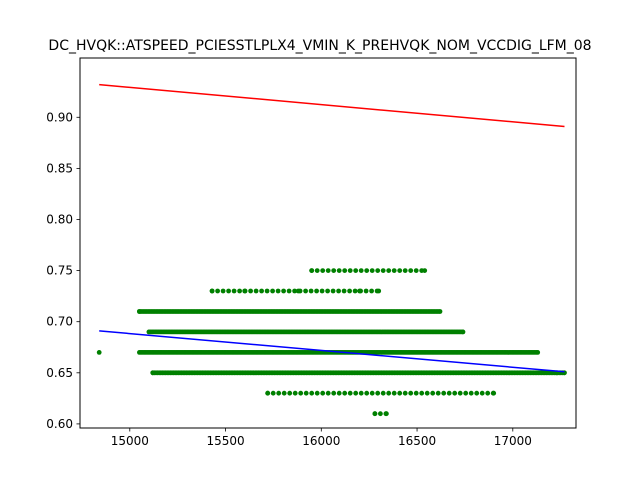  Describe the element at coordinates (63, 270) in the screenshot. I see `y-axis: 0.60 0.65 0.70 0.75 0.80 0.85 0.90` at that location.